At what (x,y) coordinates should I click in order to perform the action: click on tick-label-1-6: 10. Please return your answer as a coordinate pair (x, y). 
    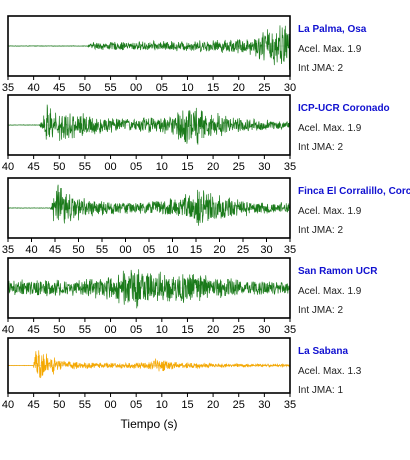
    Looking at the image, I should click on (162, 167).